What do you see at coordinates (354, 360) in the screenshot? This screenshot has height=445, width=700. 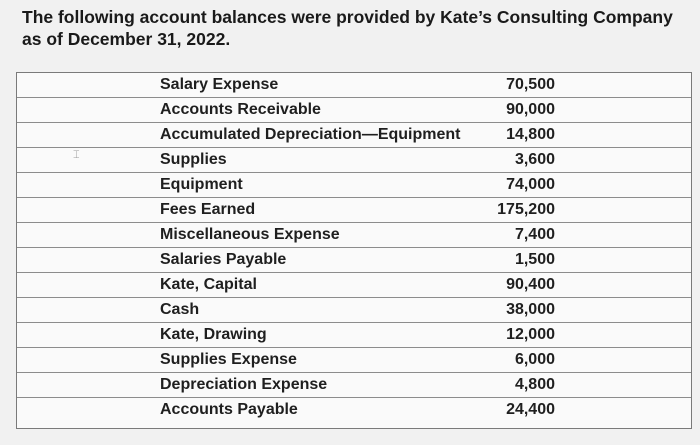 I see `table-row: Supplies Expense 6,000` at bounding box center [354, 360].